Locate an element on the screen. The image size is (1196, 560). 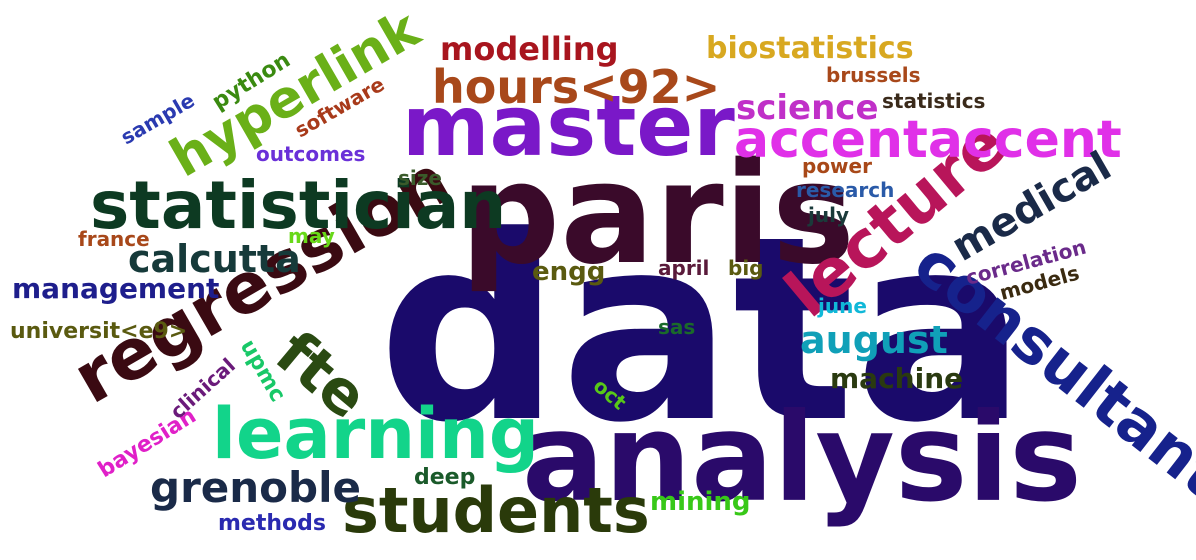
word-power: power is located at coordinates (837, 166).